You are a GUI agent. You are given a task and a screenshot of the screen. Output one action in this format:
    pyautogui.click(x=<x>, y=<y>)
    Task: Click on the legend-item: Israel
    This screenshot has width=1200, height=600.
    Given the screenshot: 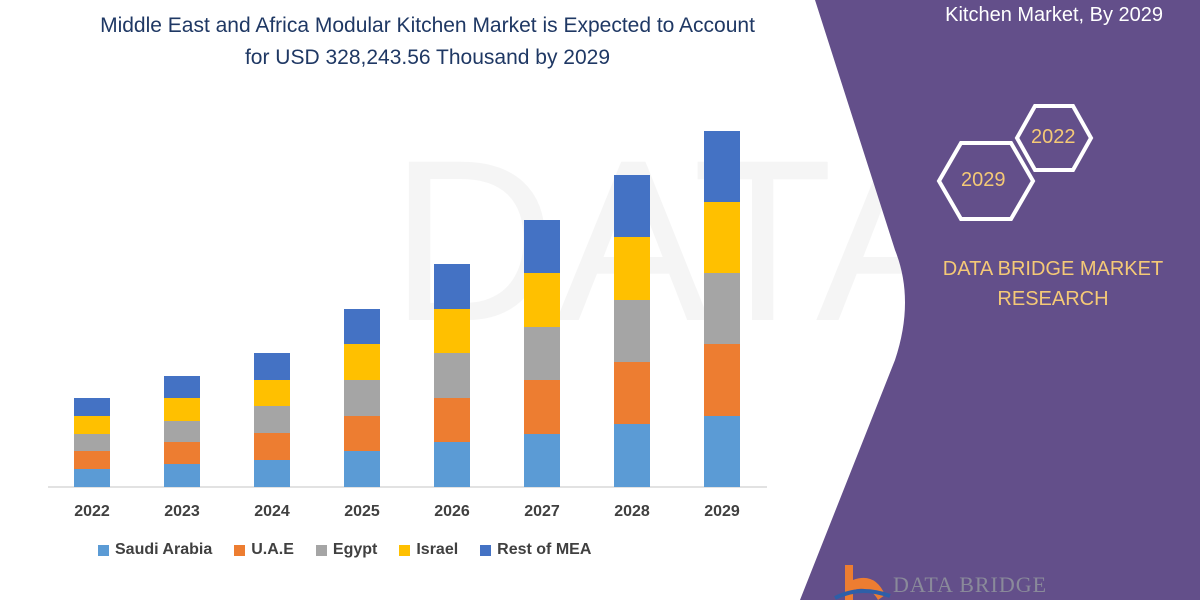 What is the action you would take?
    pyautogui.click(x=428, y=550)
    